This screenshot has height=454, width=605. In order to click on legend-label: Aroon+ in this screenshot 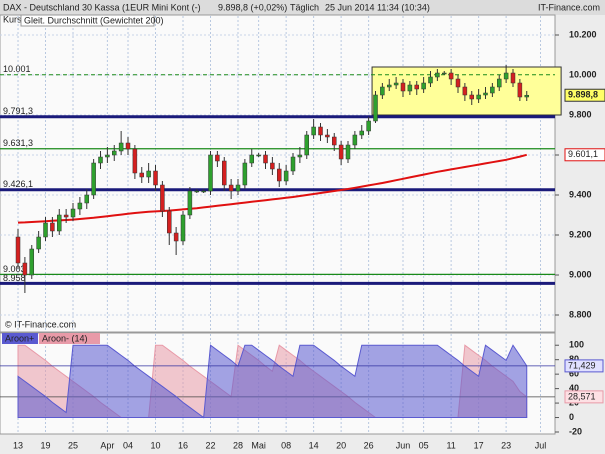, I will do `click(19, 338)`.